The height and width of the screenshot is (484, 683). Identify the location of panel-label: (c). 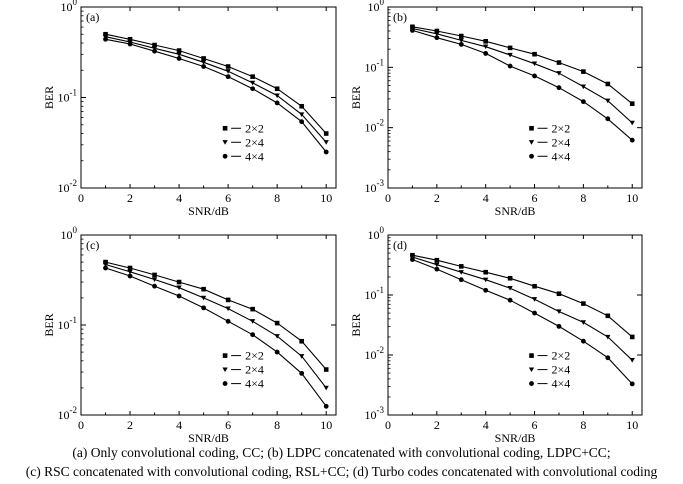
(92, 245).